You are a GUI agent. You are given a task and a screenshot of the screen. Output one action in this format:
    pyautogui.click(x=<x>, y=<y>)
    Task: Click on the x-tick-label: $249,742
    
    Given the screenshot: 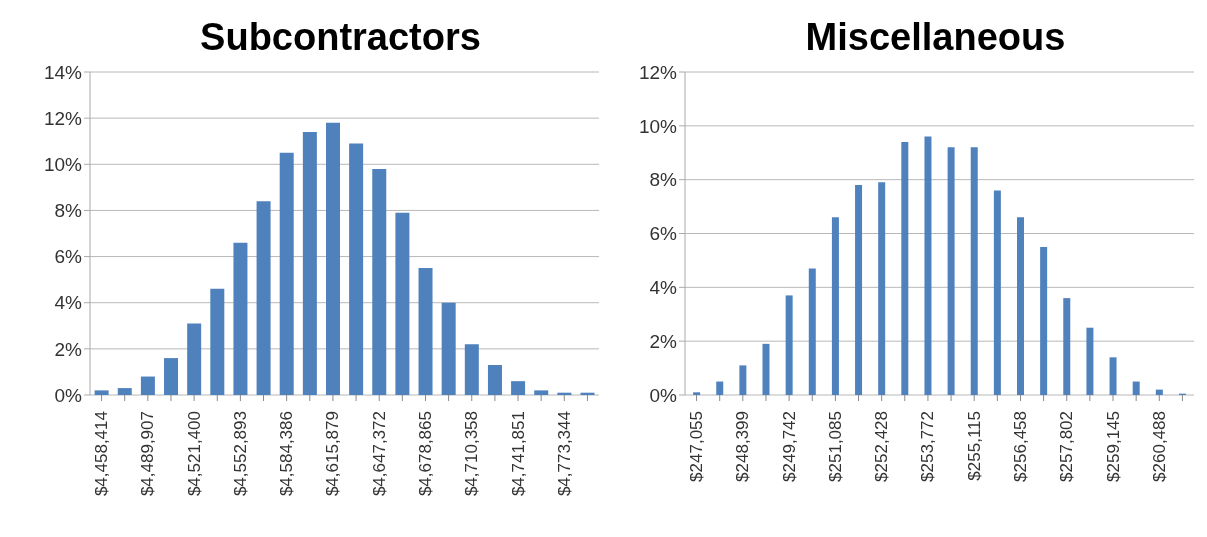 What is the action you would take?
    pyautogui.click(x=789, y=446)
    